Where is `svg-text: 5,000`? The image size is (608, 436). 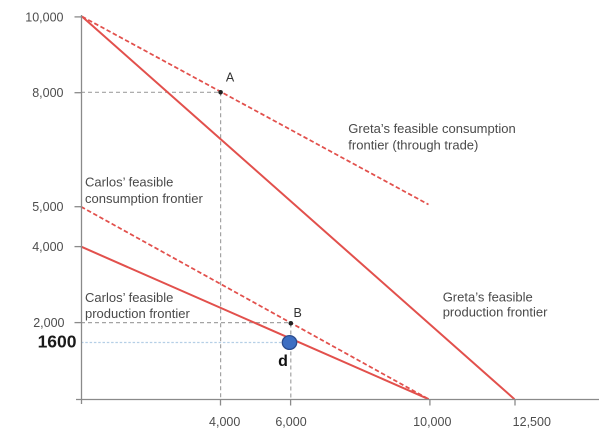
svg-text: 5,000 is located at coordinates (47, 207).